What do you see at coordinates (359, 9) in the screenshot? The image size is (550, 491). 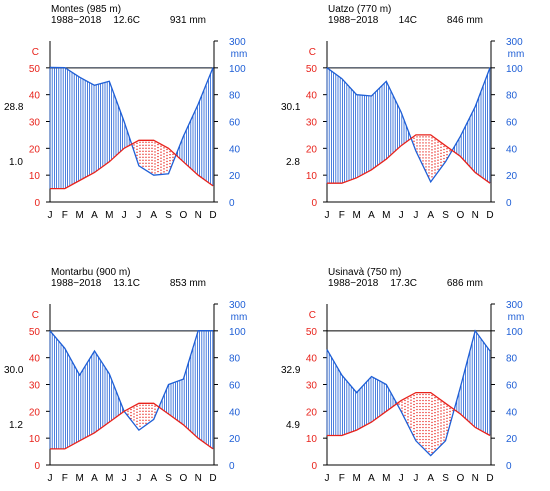 I see `station-title: Uatzo (770 m)` at bounding box center [359, 9].